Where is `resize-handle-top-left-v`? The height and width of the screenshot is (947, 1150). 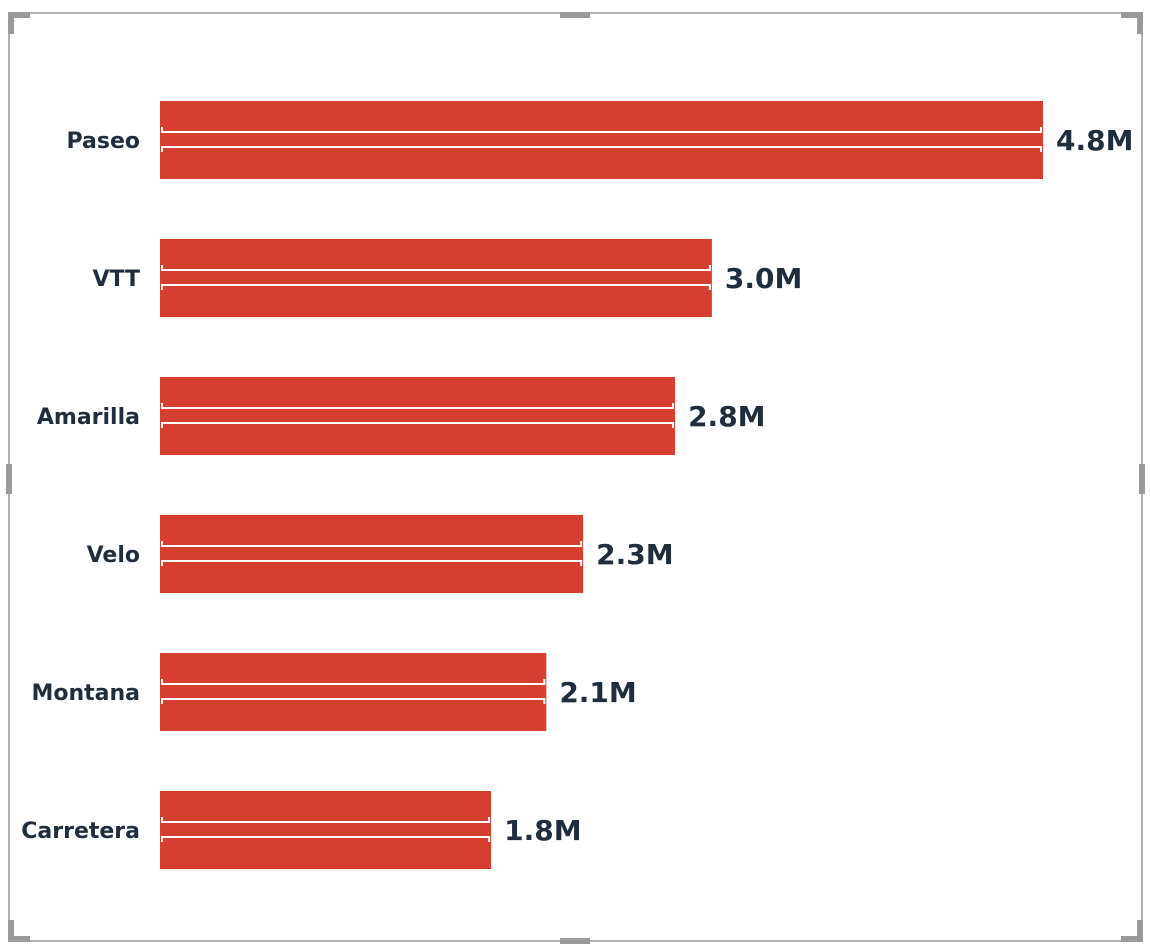 resize-handle-top-left-v is located at coordinates (11, 23).